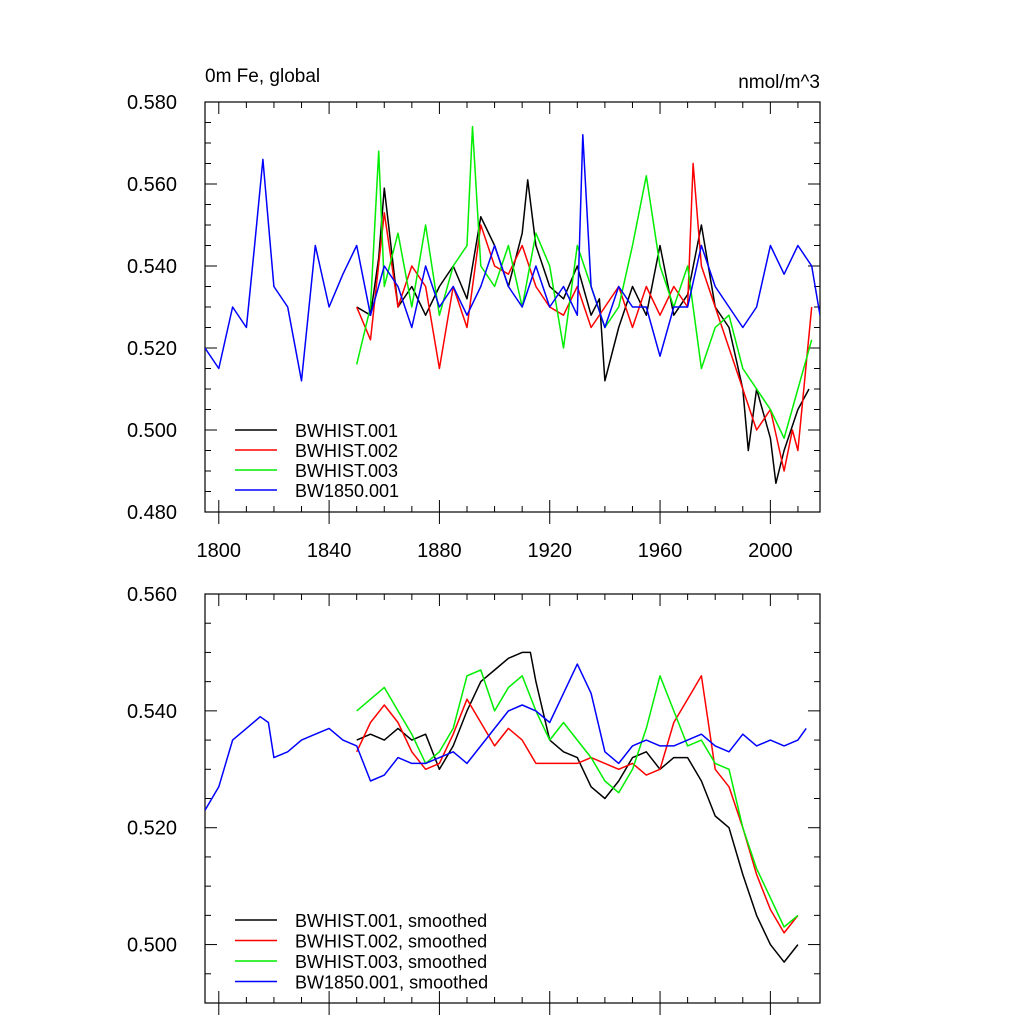  I want to click on legend-label-0: BWHIST.001, smoothed, so click(391, 921).